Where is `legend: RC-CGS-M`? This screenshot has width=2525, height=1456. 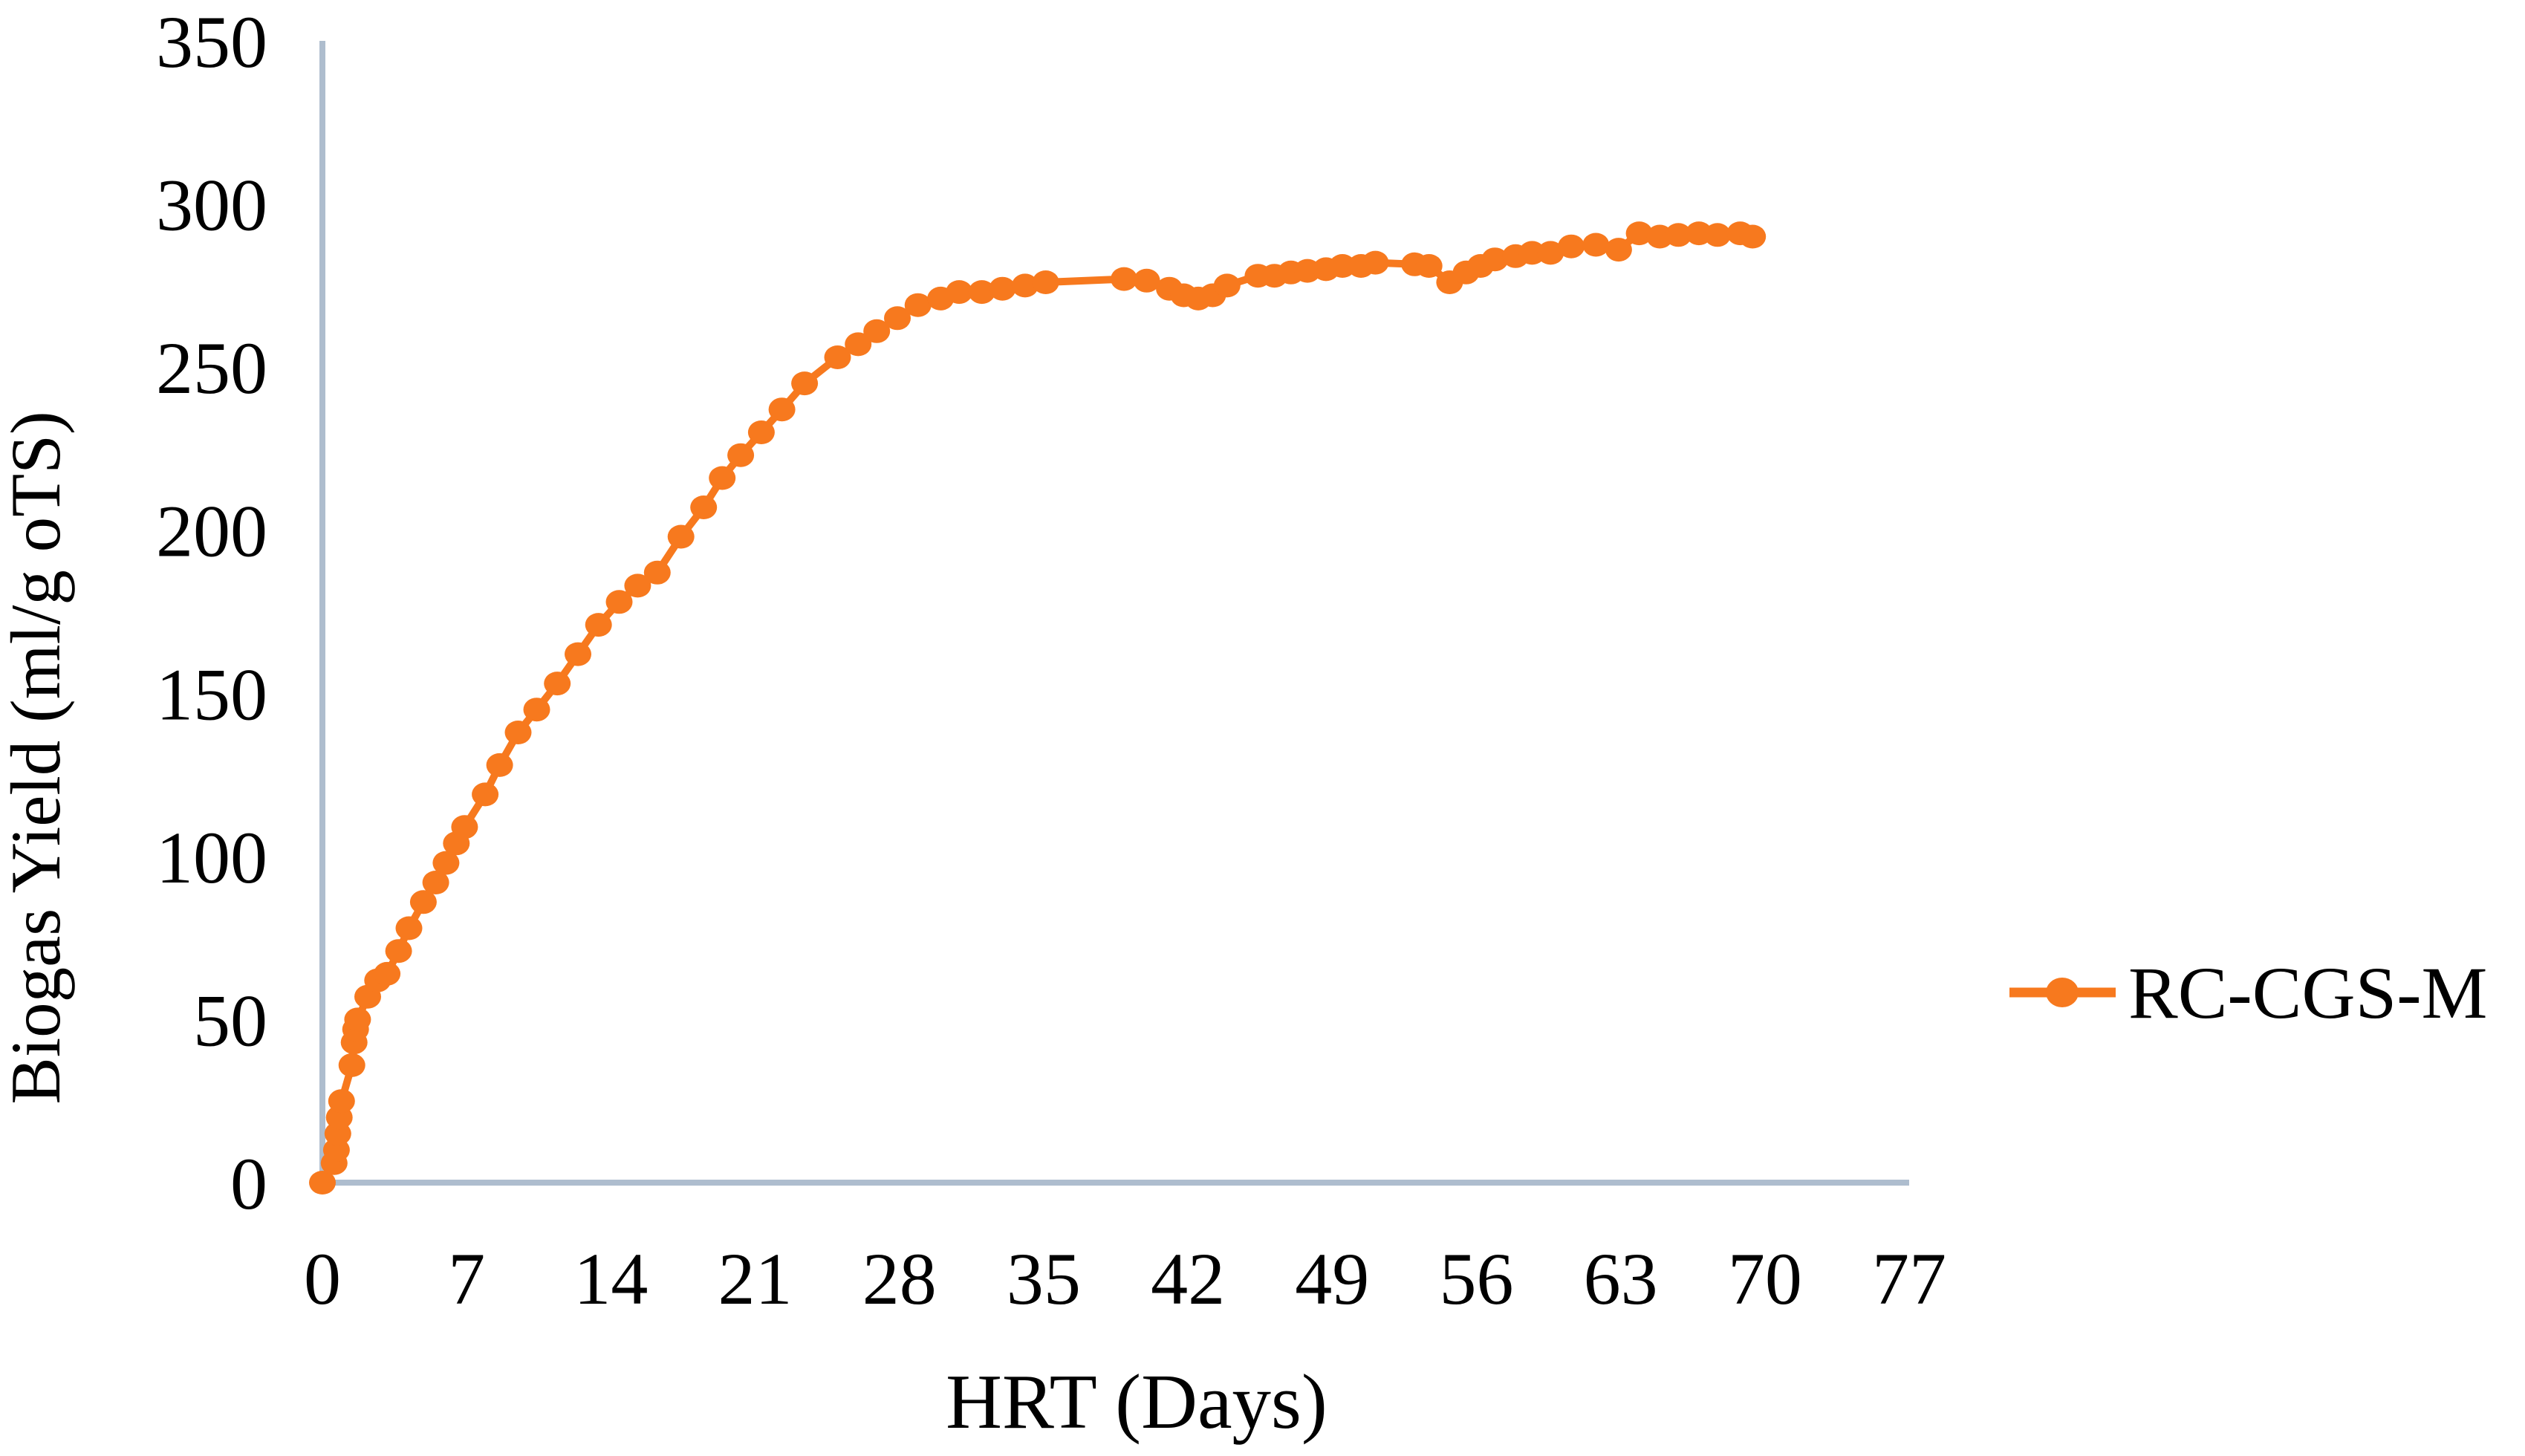 legend: RC-CGS-M is located at coordinates (2248, 993).